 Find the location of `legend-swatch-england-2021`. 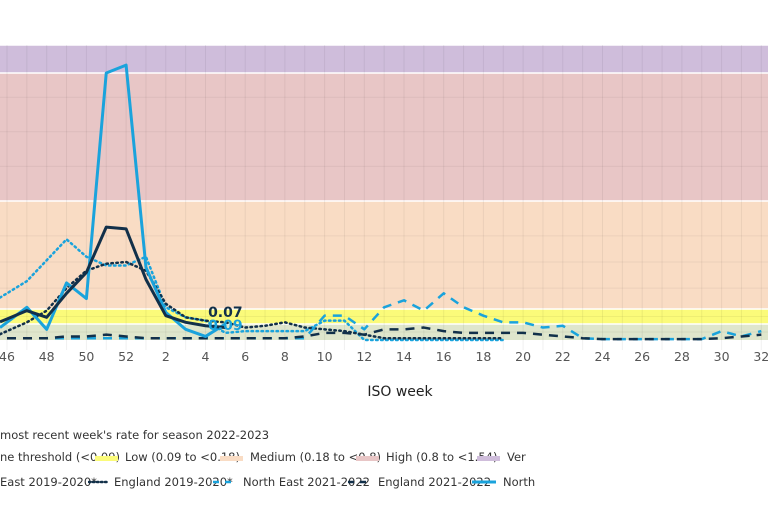

legend-swatch-england-2021 is located at coordinates (359, 482).